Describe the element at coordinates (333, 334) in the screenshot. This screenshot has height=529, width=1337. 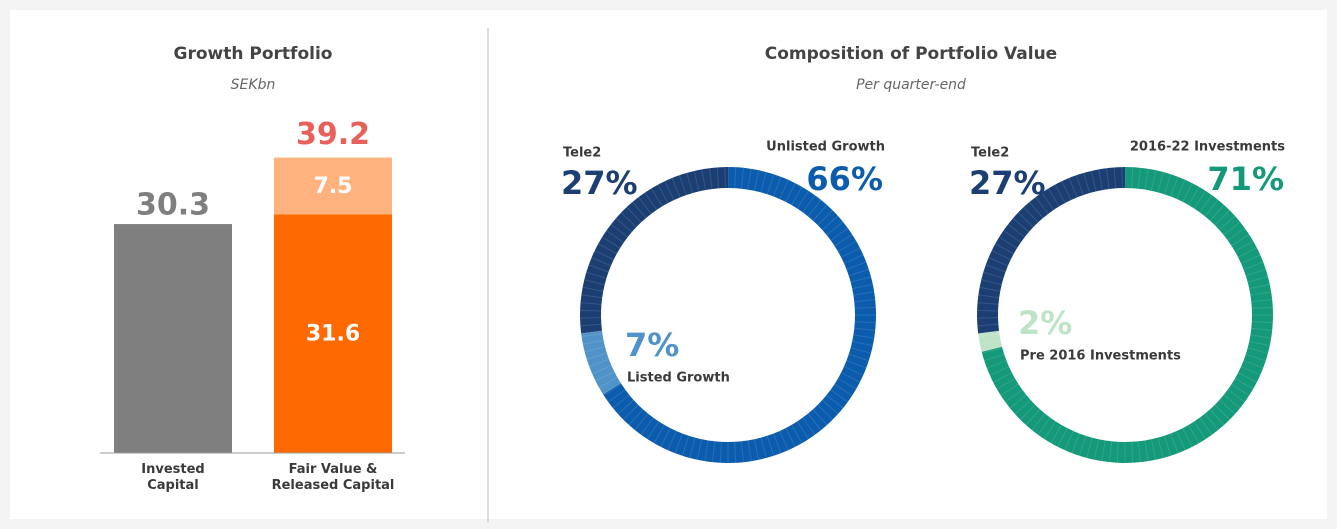
I see `data-label: 31.6` at that location.